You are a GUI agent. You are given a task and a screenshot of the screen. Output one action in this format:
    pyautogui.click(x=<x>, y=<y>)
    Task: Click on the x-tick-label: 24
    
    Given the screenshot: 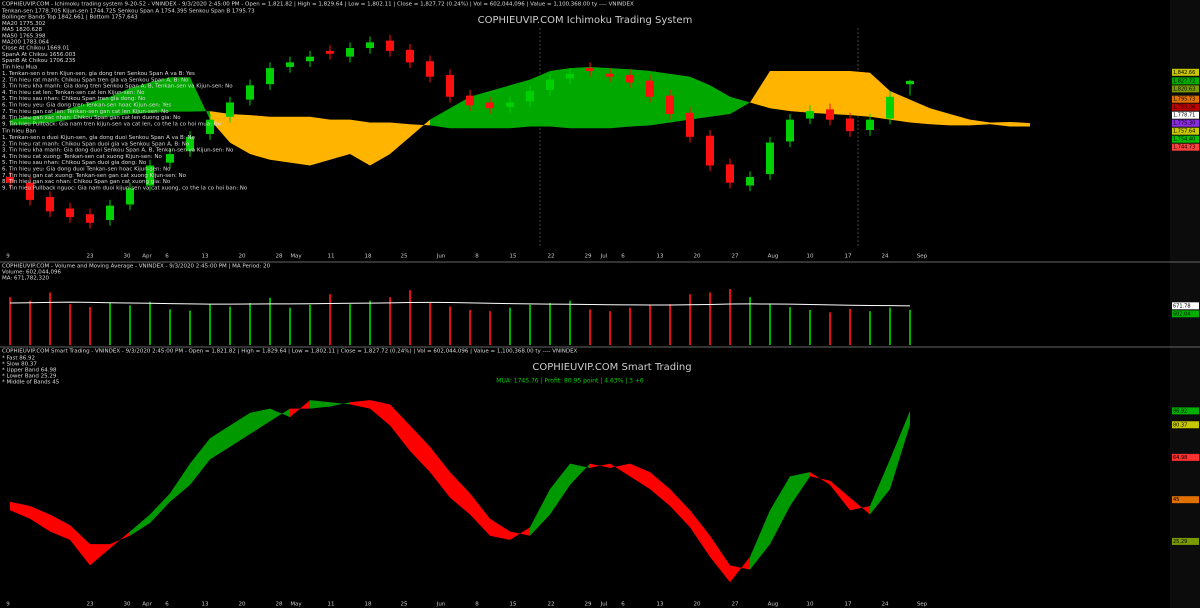 What is the action you would take?
    pyautogui.click(x=885, y=605)
    